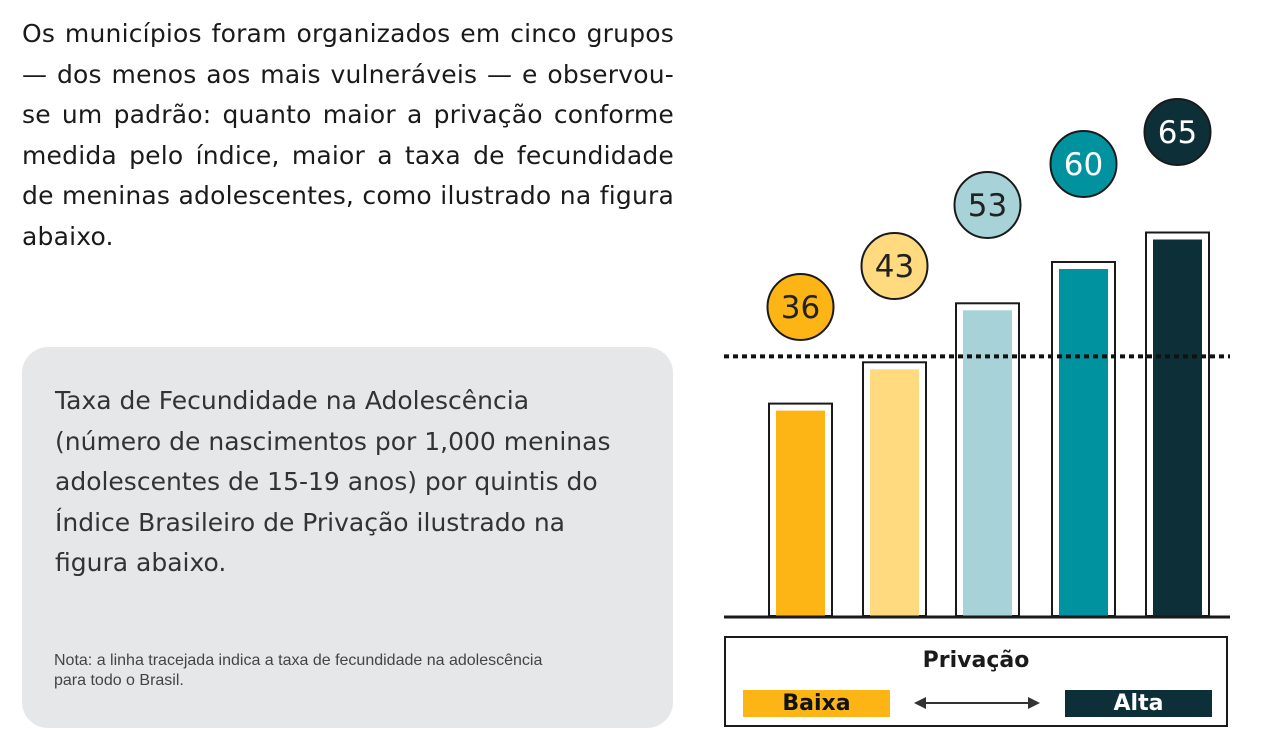 Image resolution: width=1280 pixels, height=744 pixels. I want to click on data-label: 60, so click(1083, 165).